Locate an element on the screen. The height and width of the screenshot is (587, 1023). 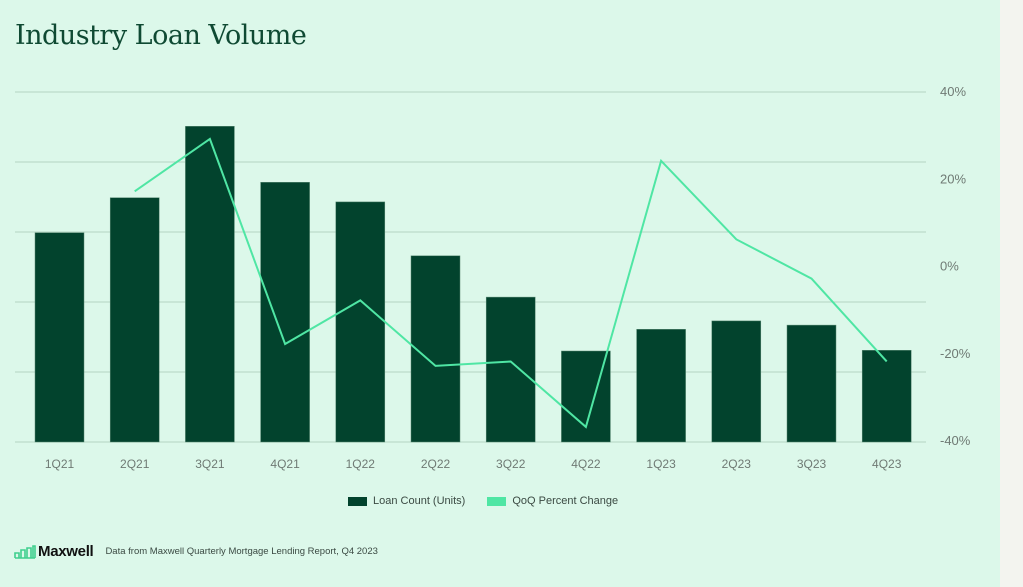
x-tick-label: 1Q22 is located at coordinates (361, 464).